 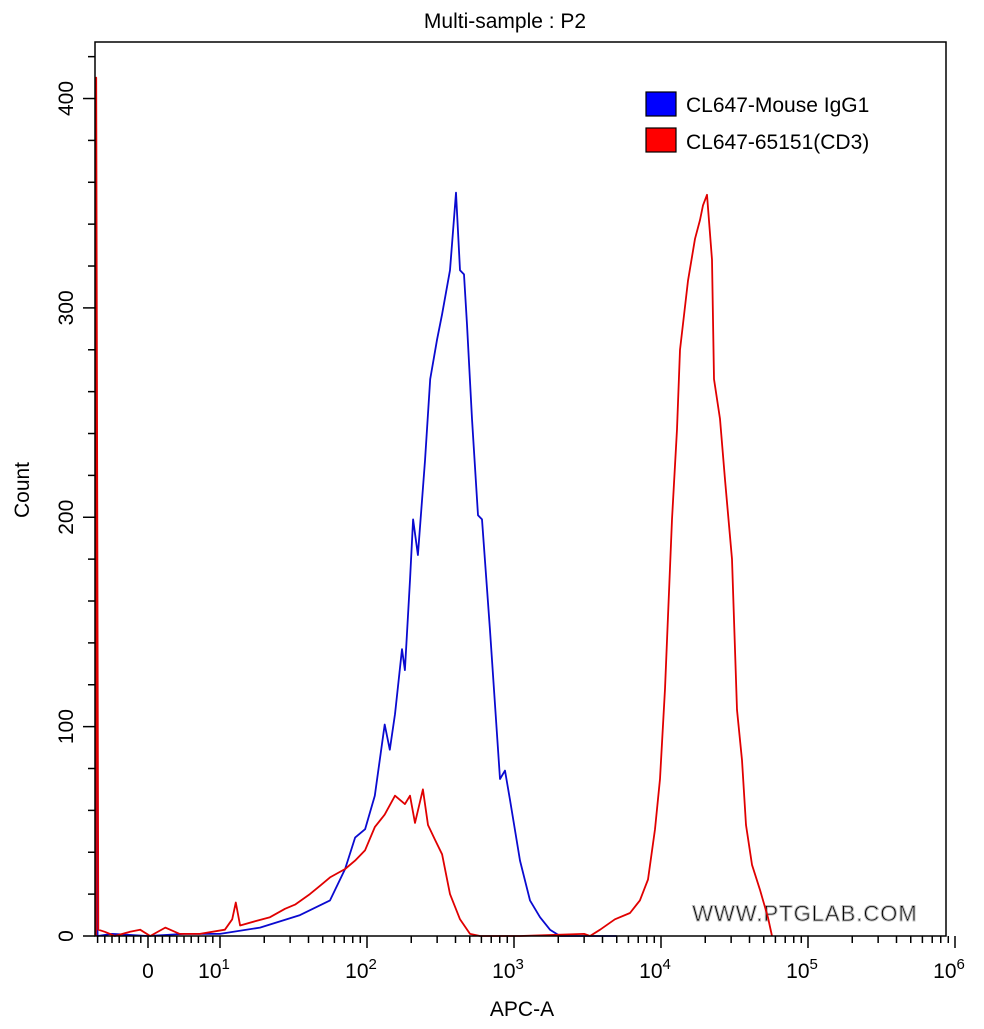 I want to click on watermark: WWW.PTGLAB.COM, so click(x=804, y=914).